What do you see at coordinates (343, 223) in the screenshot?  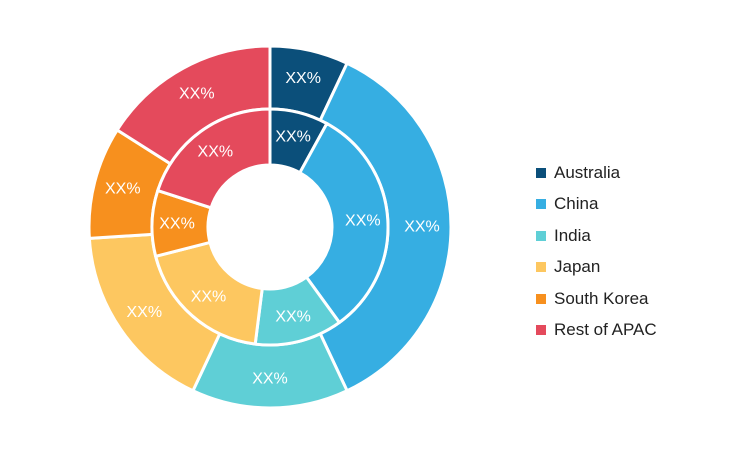 I see `inner-slice-china` at bounding box center [343, 223].